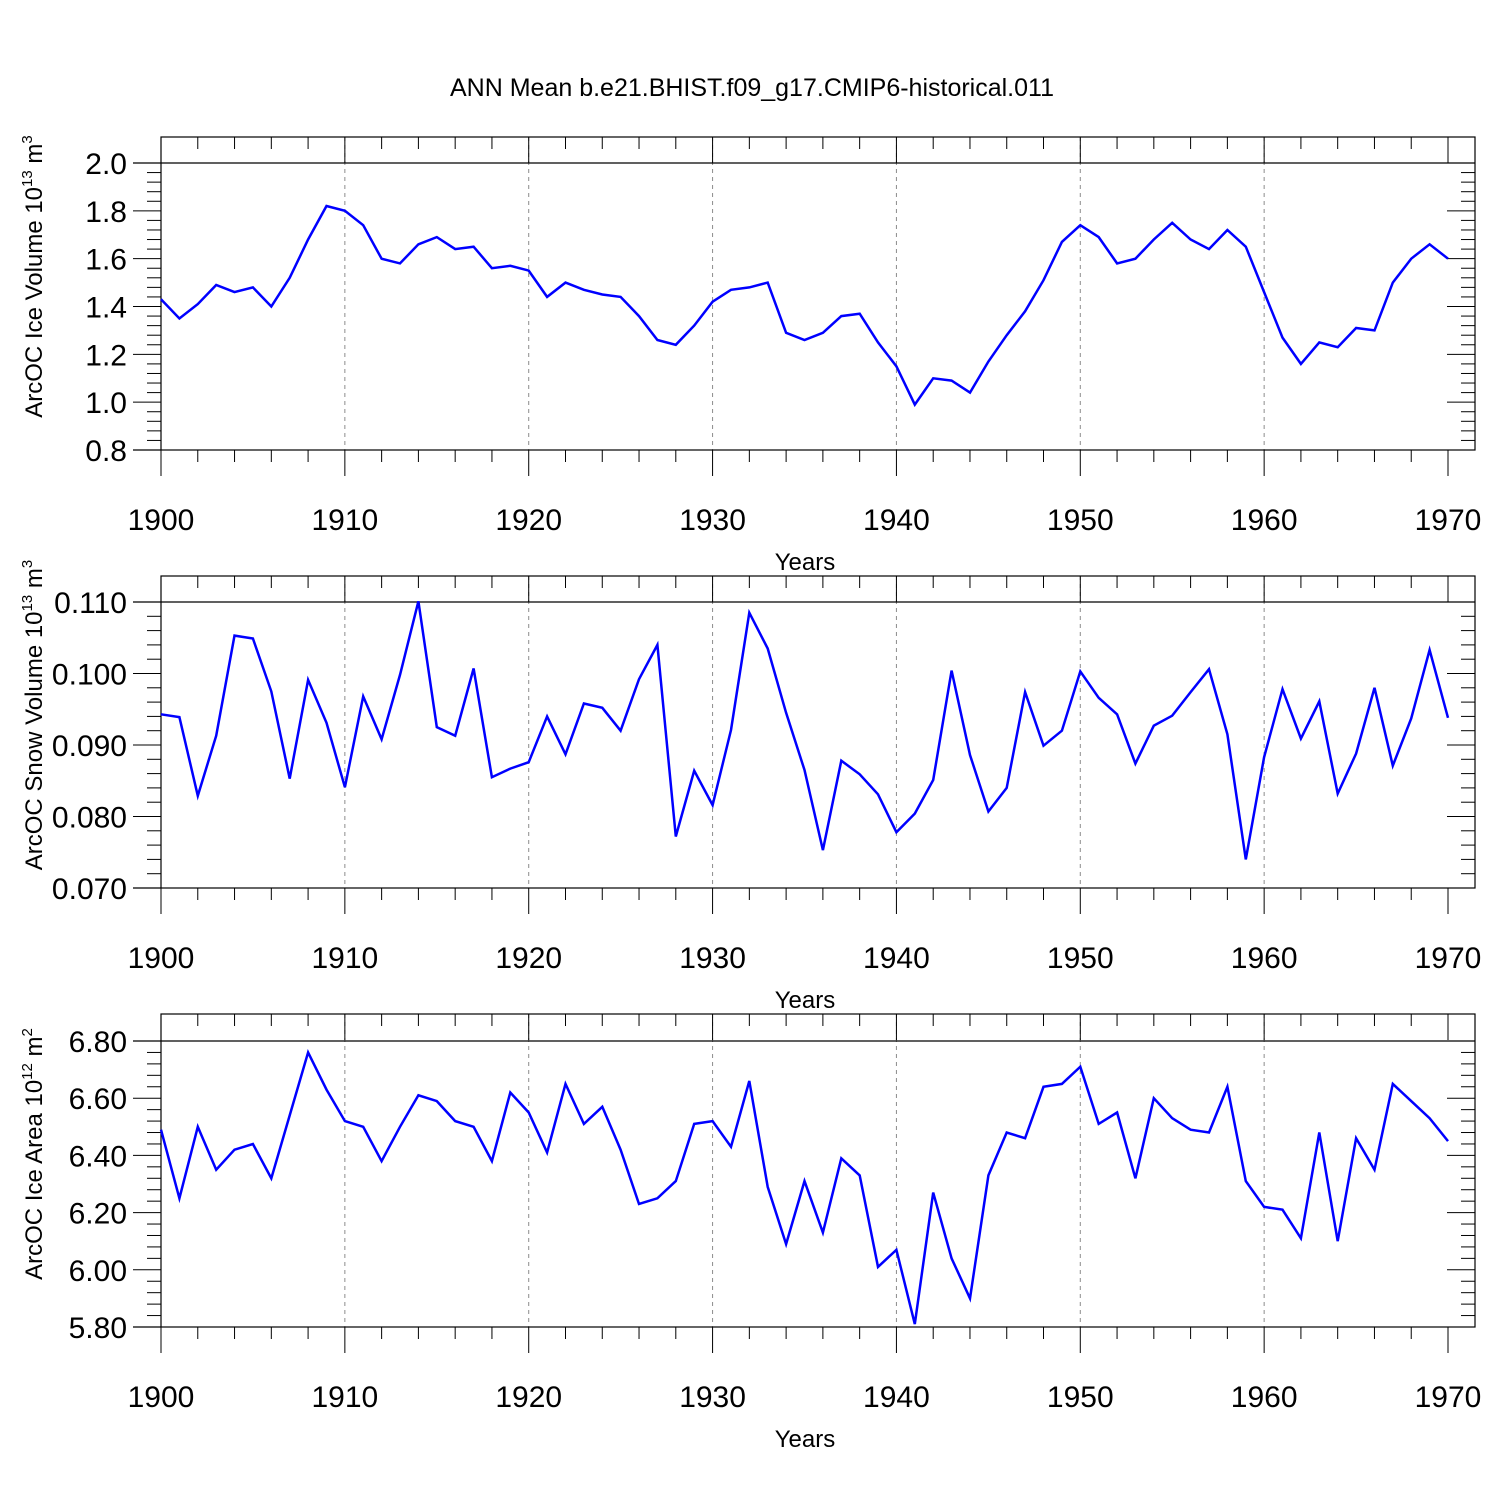 The image size is (1500, 1500). I want to click on y-tick-label: 0.080, so click(89, 818).